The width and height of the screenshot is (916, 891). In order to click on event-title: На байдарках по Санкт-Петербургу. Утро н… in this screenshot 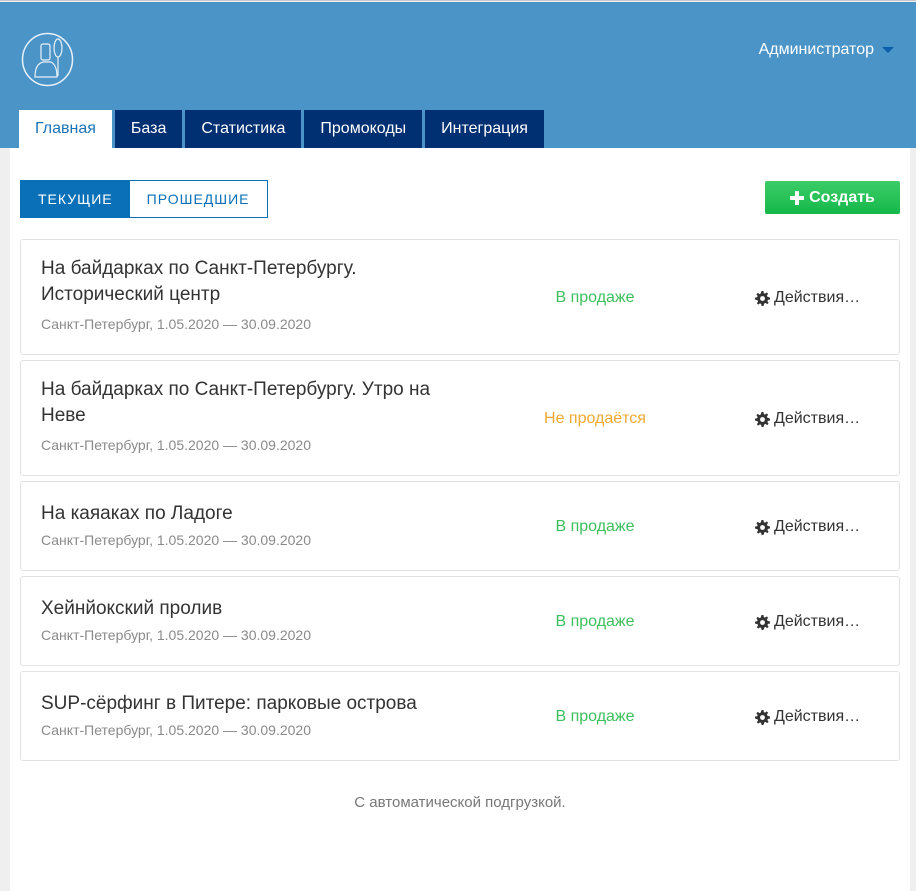, I will do `click(236, 402)`.